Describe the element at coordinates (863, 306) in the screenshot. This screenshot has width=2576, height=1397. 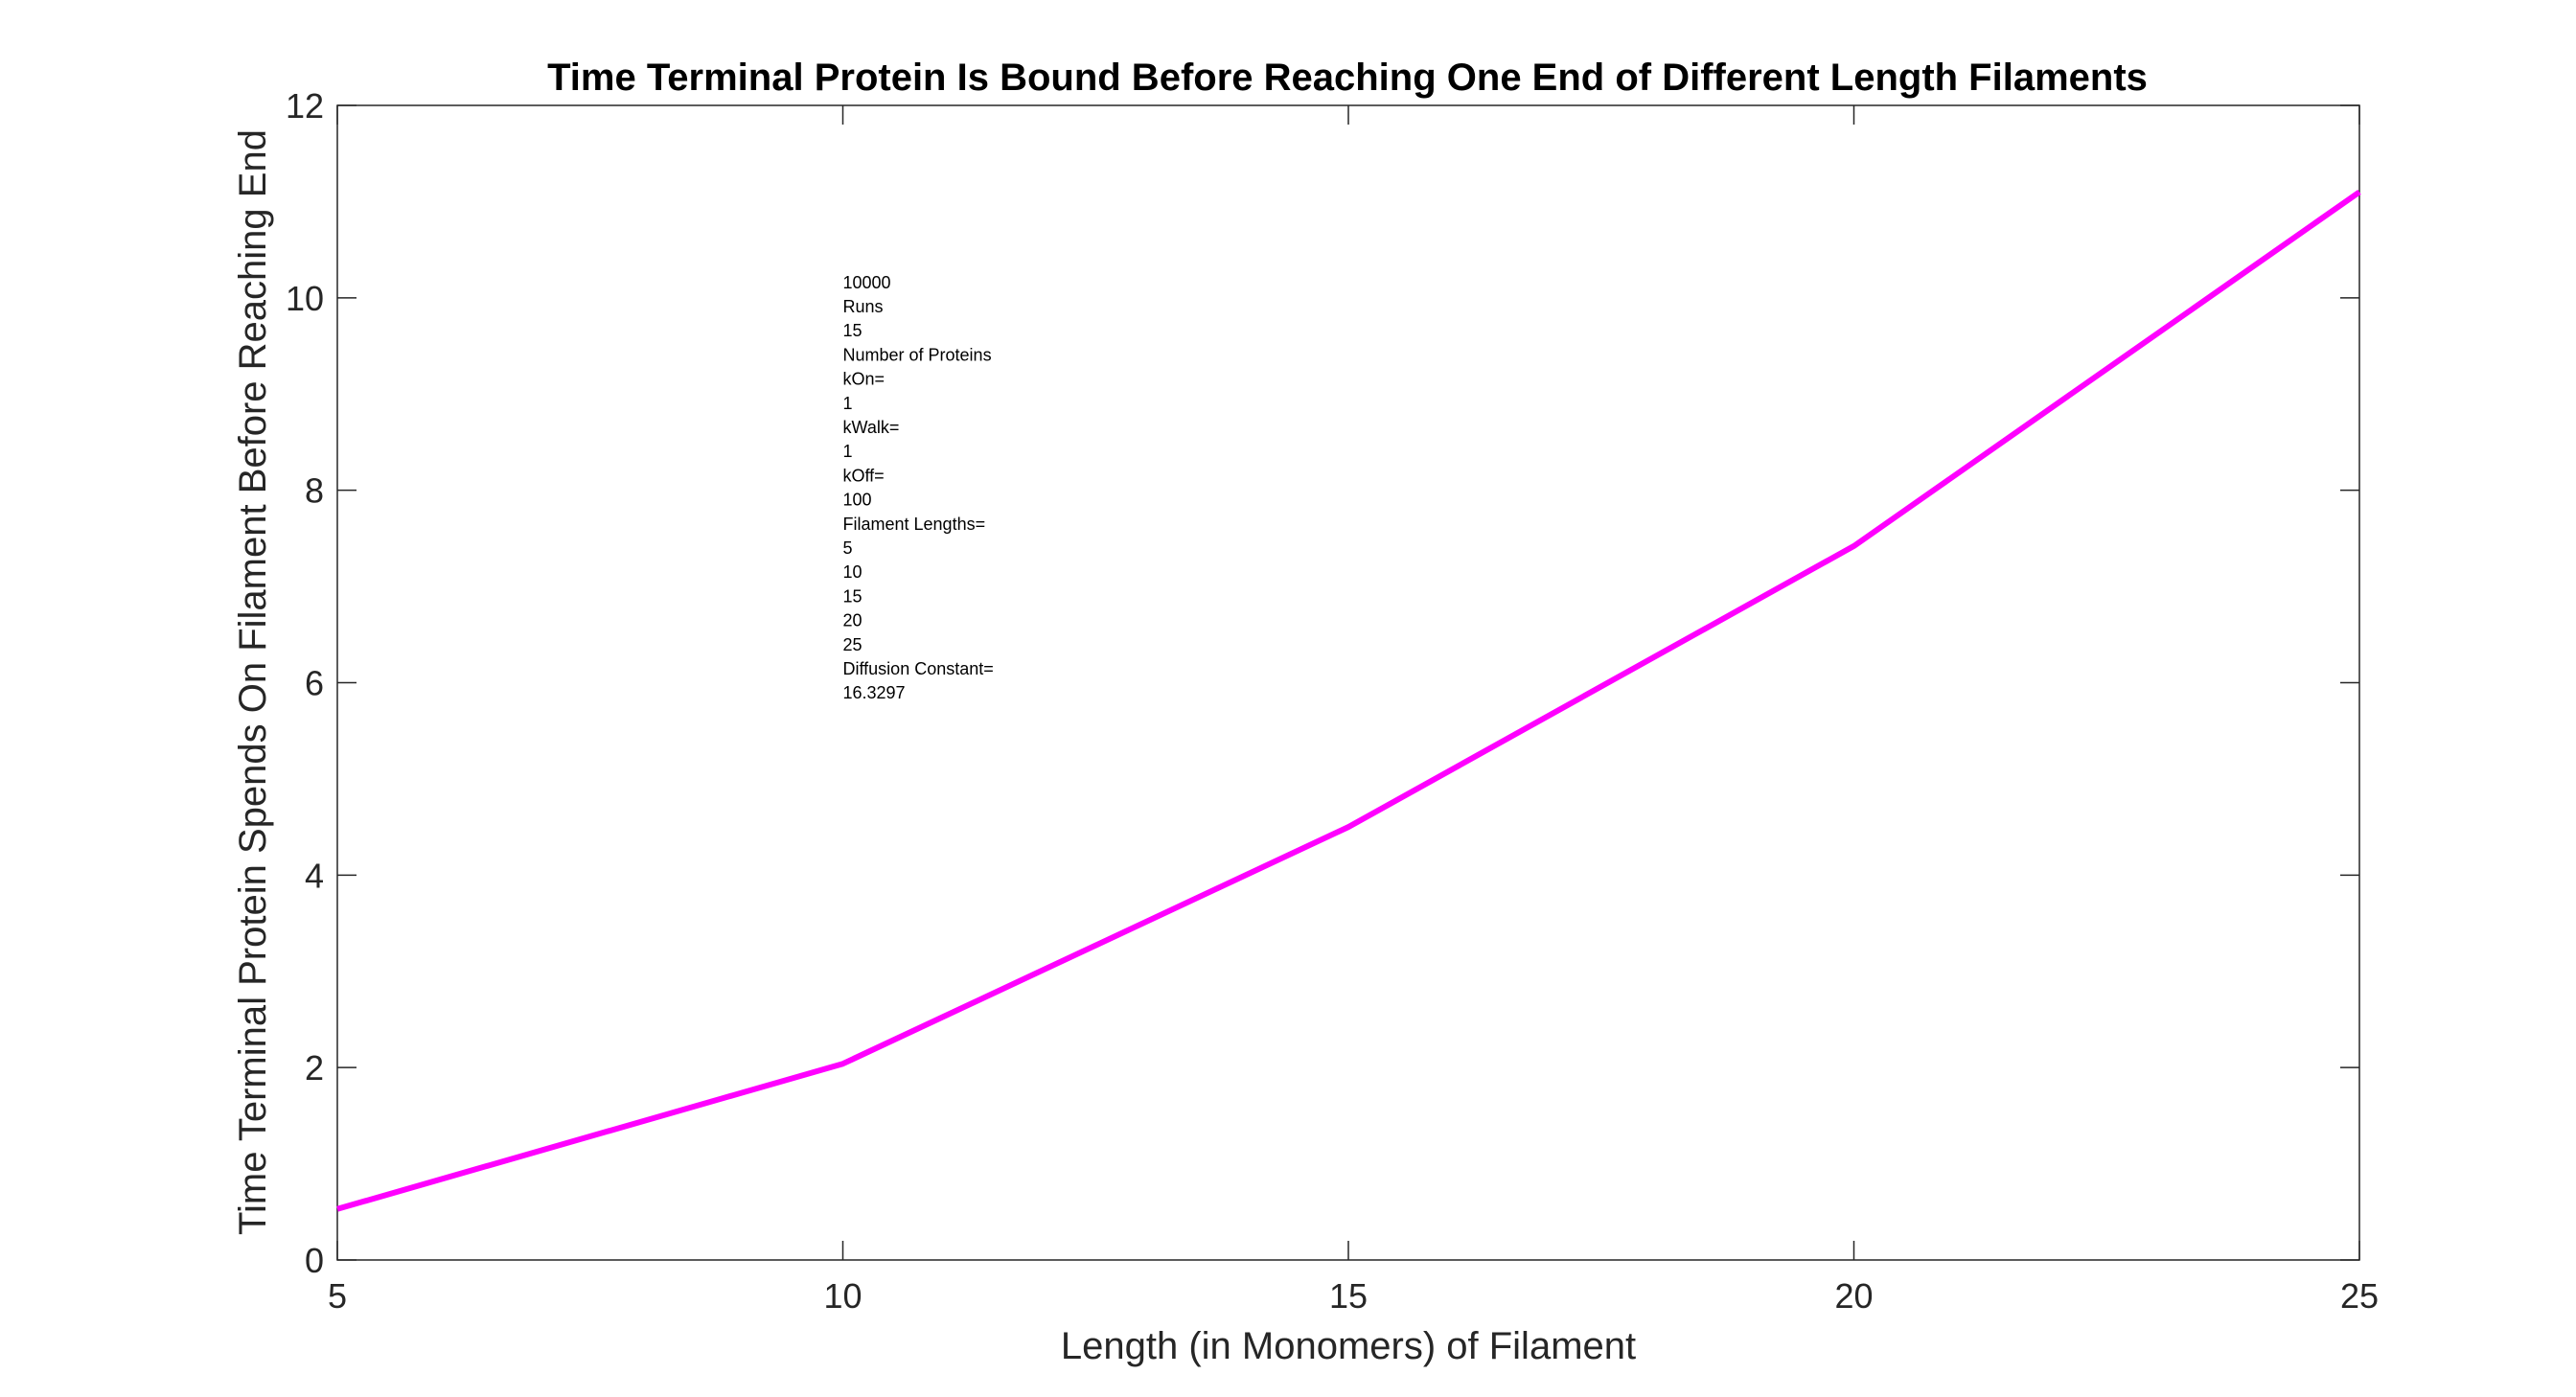
I see `annotation-line: Runs` at that location.